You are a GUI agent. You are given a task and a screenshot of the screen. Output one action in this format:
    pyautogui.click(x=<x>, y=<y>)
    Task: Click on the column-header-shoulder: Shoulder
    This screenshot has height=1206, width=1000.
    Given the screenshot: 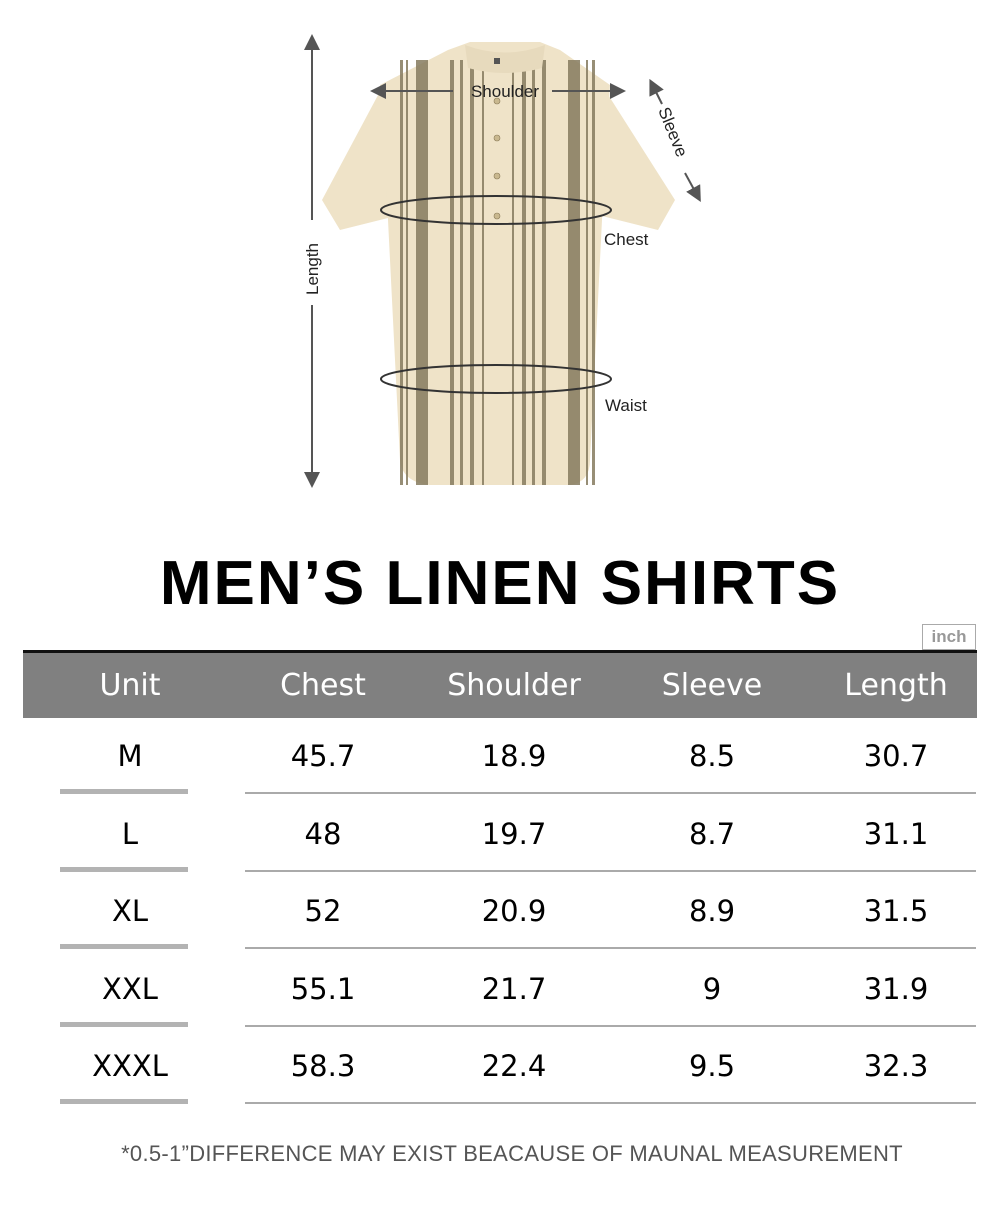 What is the action you would take?
    pyautogui.click(x=514, y=685)
    